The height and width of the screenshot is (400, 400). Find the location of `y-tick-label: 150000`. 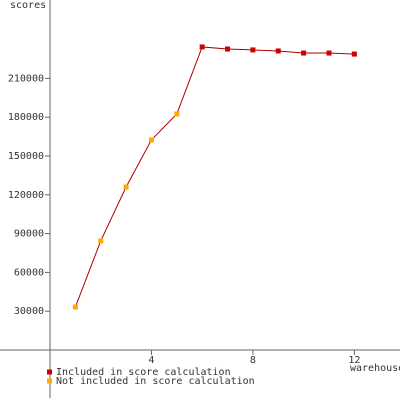

y-tick-label: 150000 is located at coordinates (26, 156).